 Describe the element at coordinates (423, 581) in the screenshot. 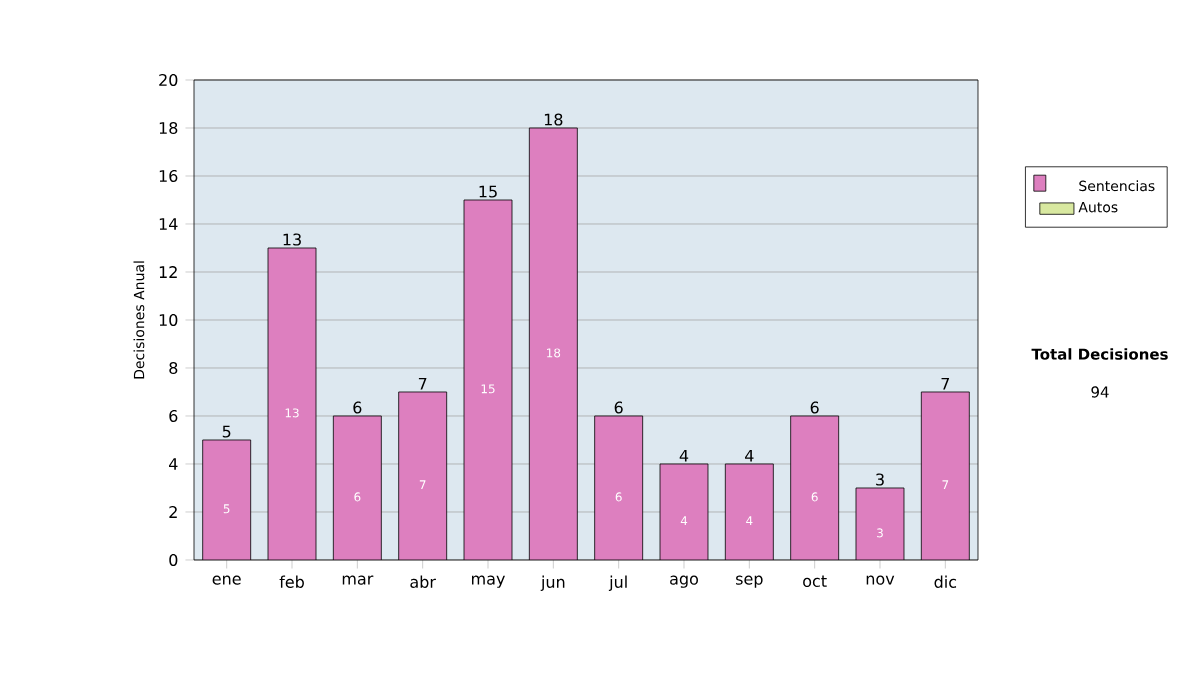

I see `x-tick-label: abr` at that location.